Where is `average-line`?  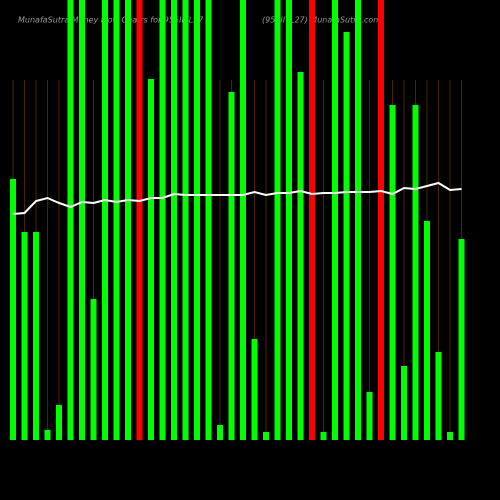
average-line is located at coordinates (237, 198).